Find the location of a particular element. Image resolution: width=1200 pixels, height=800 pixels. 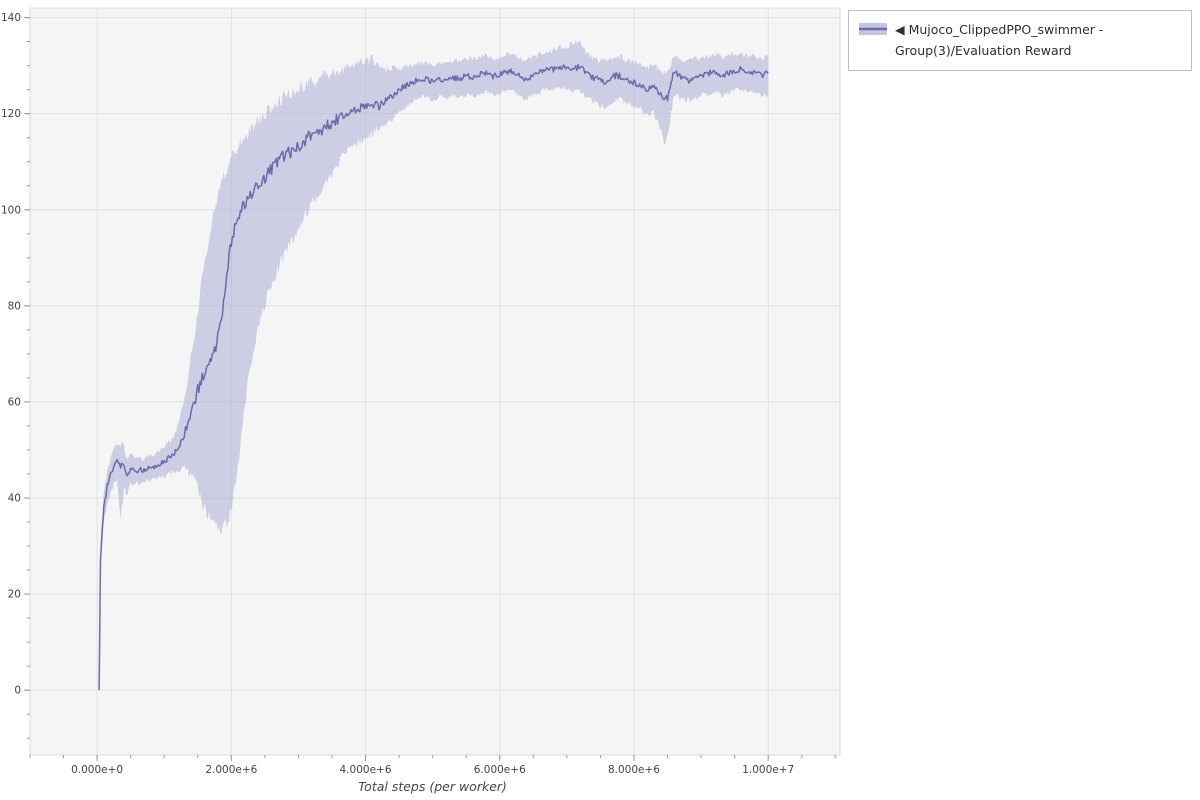

y-tick-label: 60 is located at coordinates (14, 402).